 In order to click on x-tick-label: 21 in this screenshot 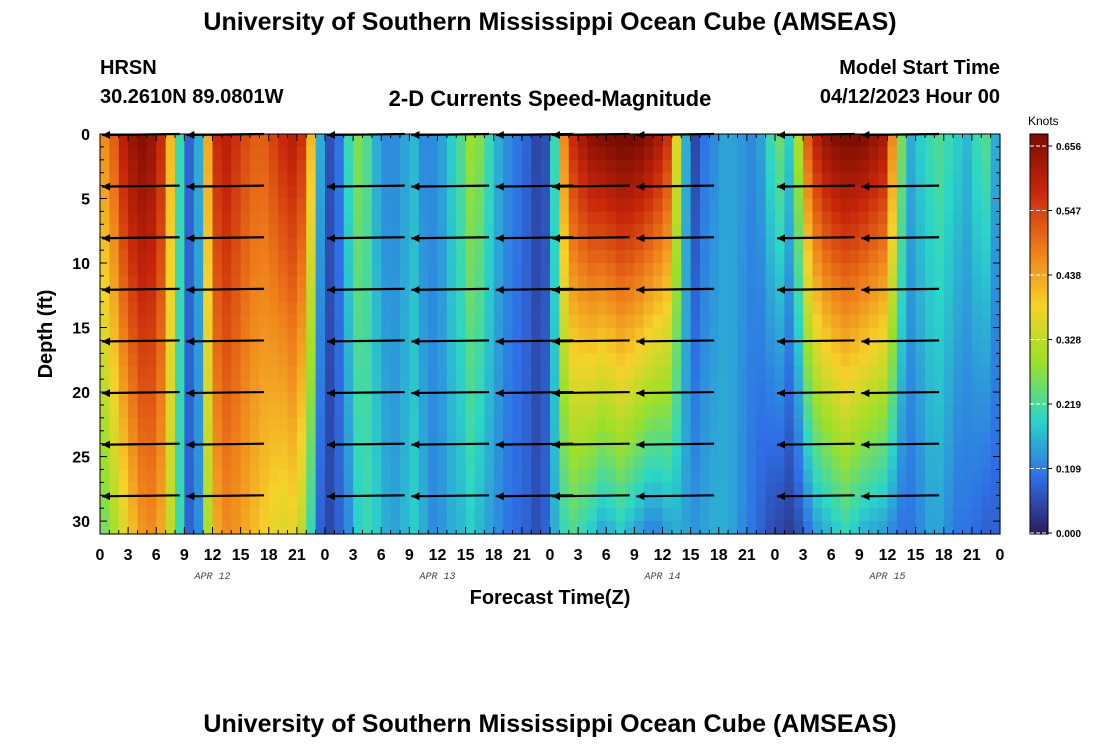, I will do `click(297, 555)`.